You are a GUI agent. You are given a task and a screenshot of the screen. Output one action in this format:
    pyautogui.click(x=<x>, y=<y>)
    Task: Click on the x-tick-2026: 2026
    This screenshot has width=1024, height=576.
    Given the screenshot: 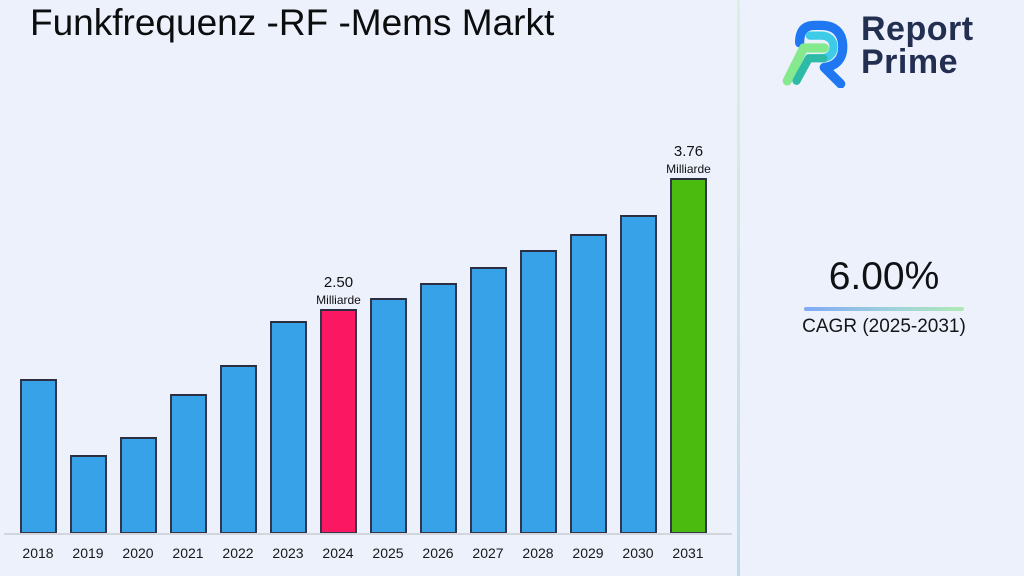 What is the action you would take?
    pyautogui.click(x=438, y=553)
    